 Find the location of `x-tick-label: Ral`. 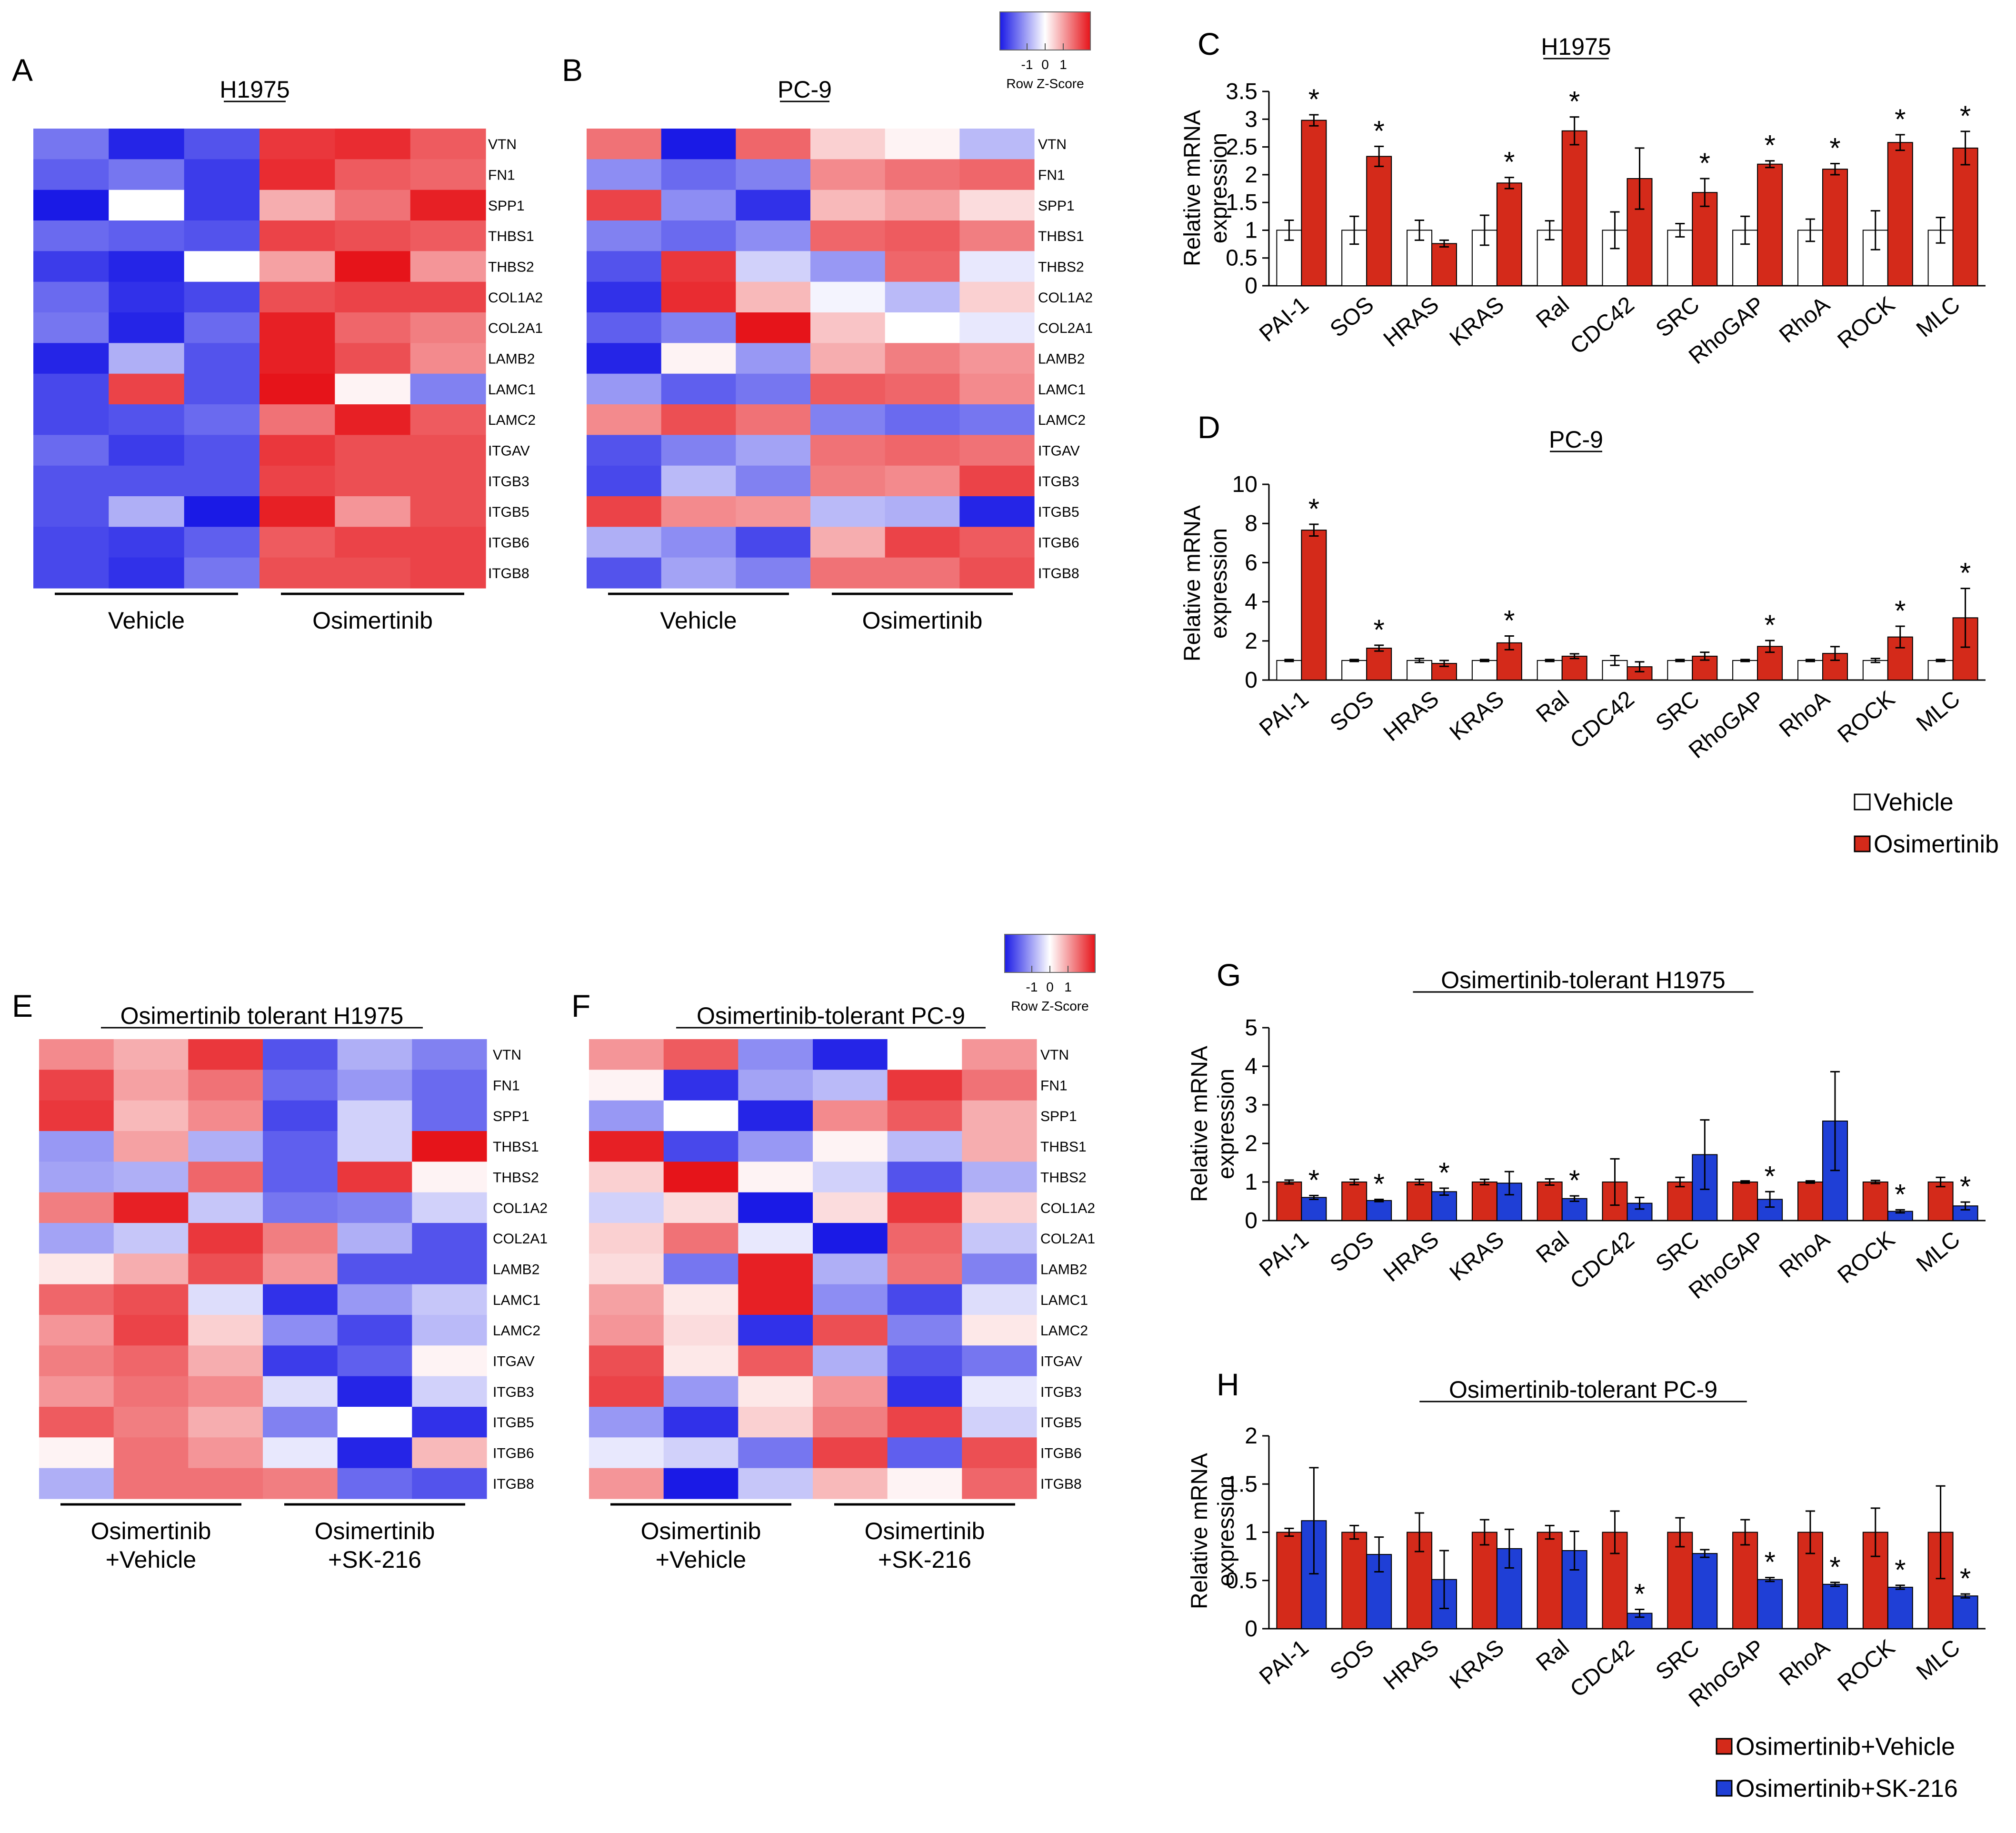

x-tick-label: Ral is located at coordinates (1553, 1655).